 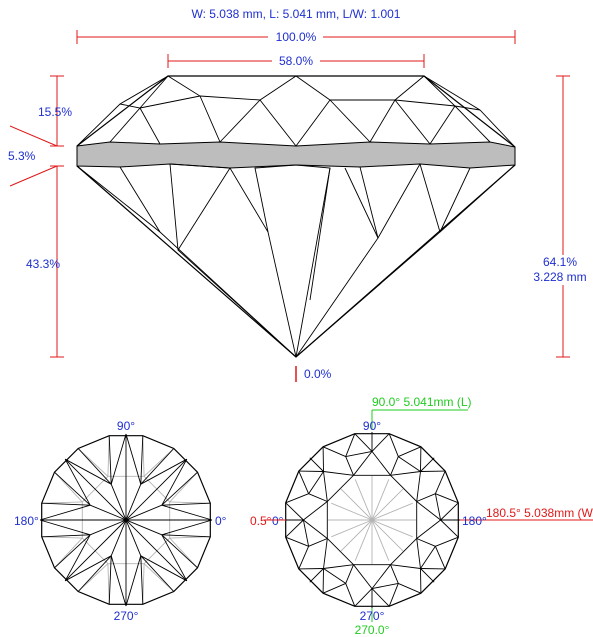 What do you see at coordinates (559, 277) in the screenshot?
I see `total-depth-mm-label: 3.228 mm` at bounding box center [559, 277].